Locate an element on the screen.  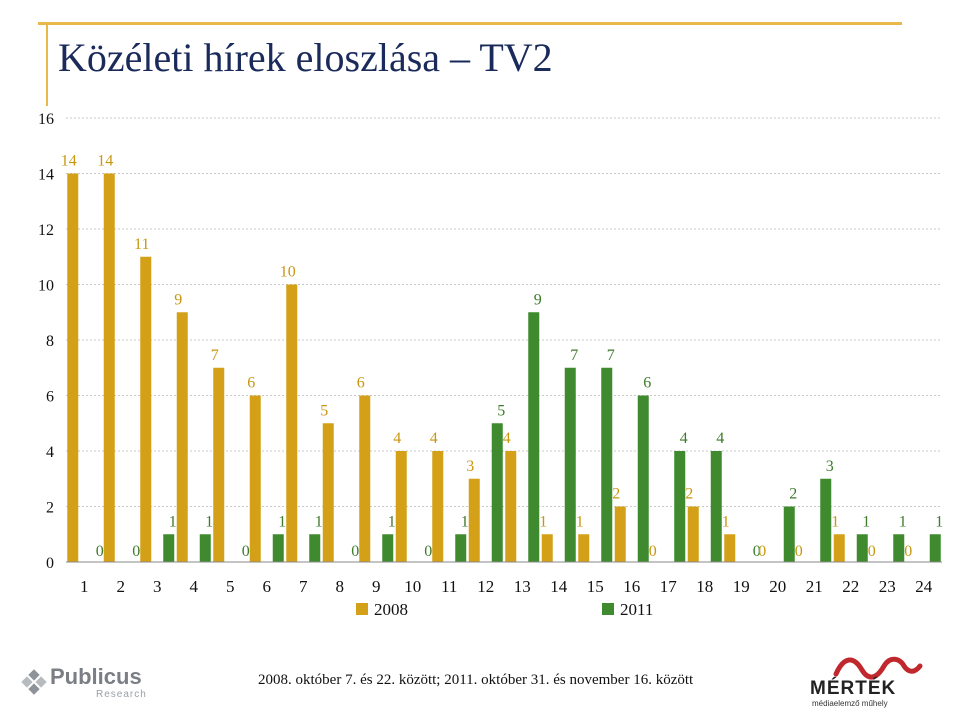
x-tick-label: 14 is located at coordinates (559, 586).